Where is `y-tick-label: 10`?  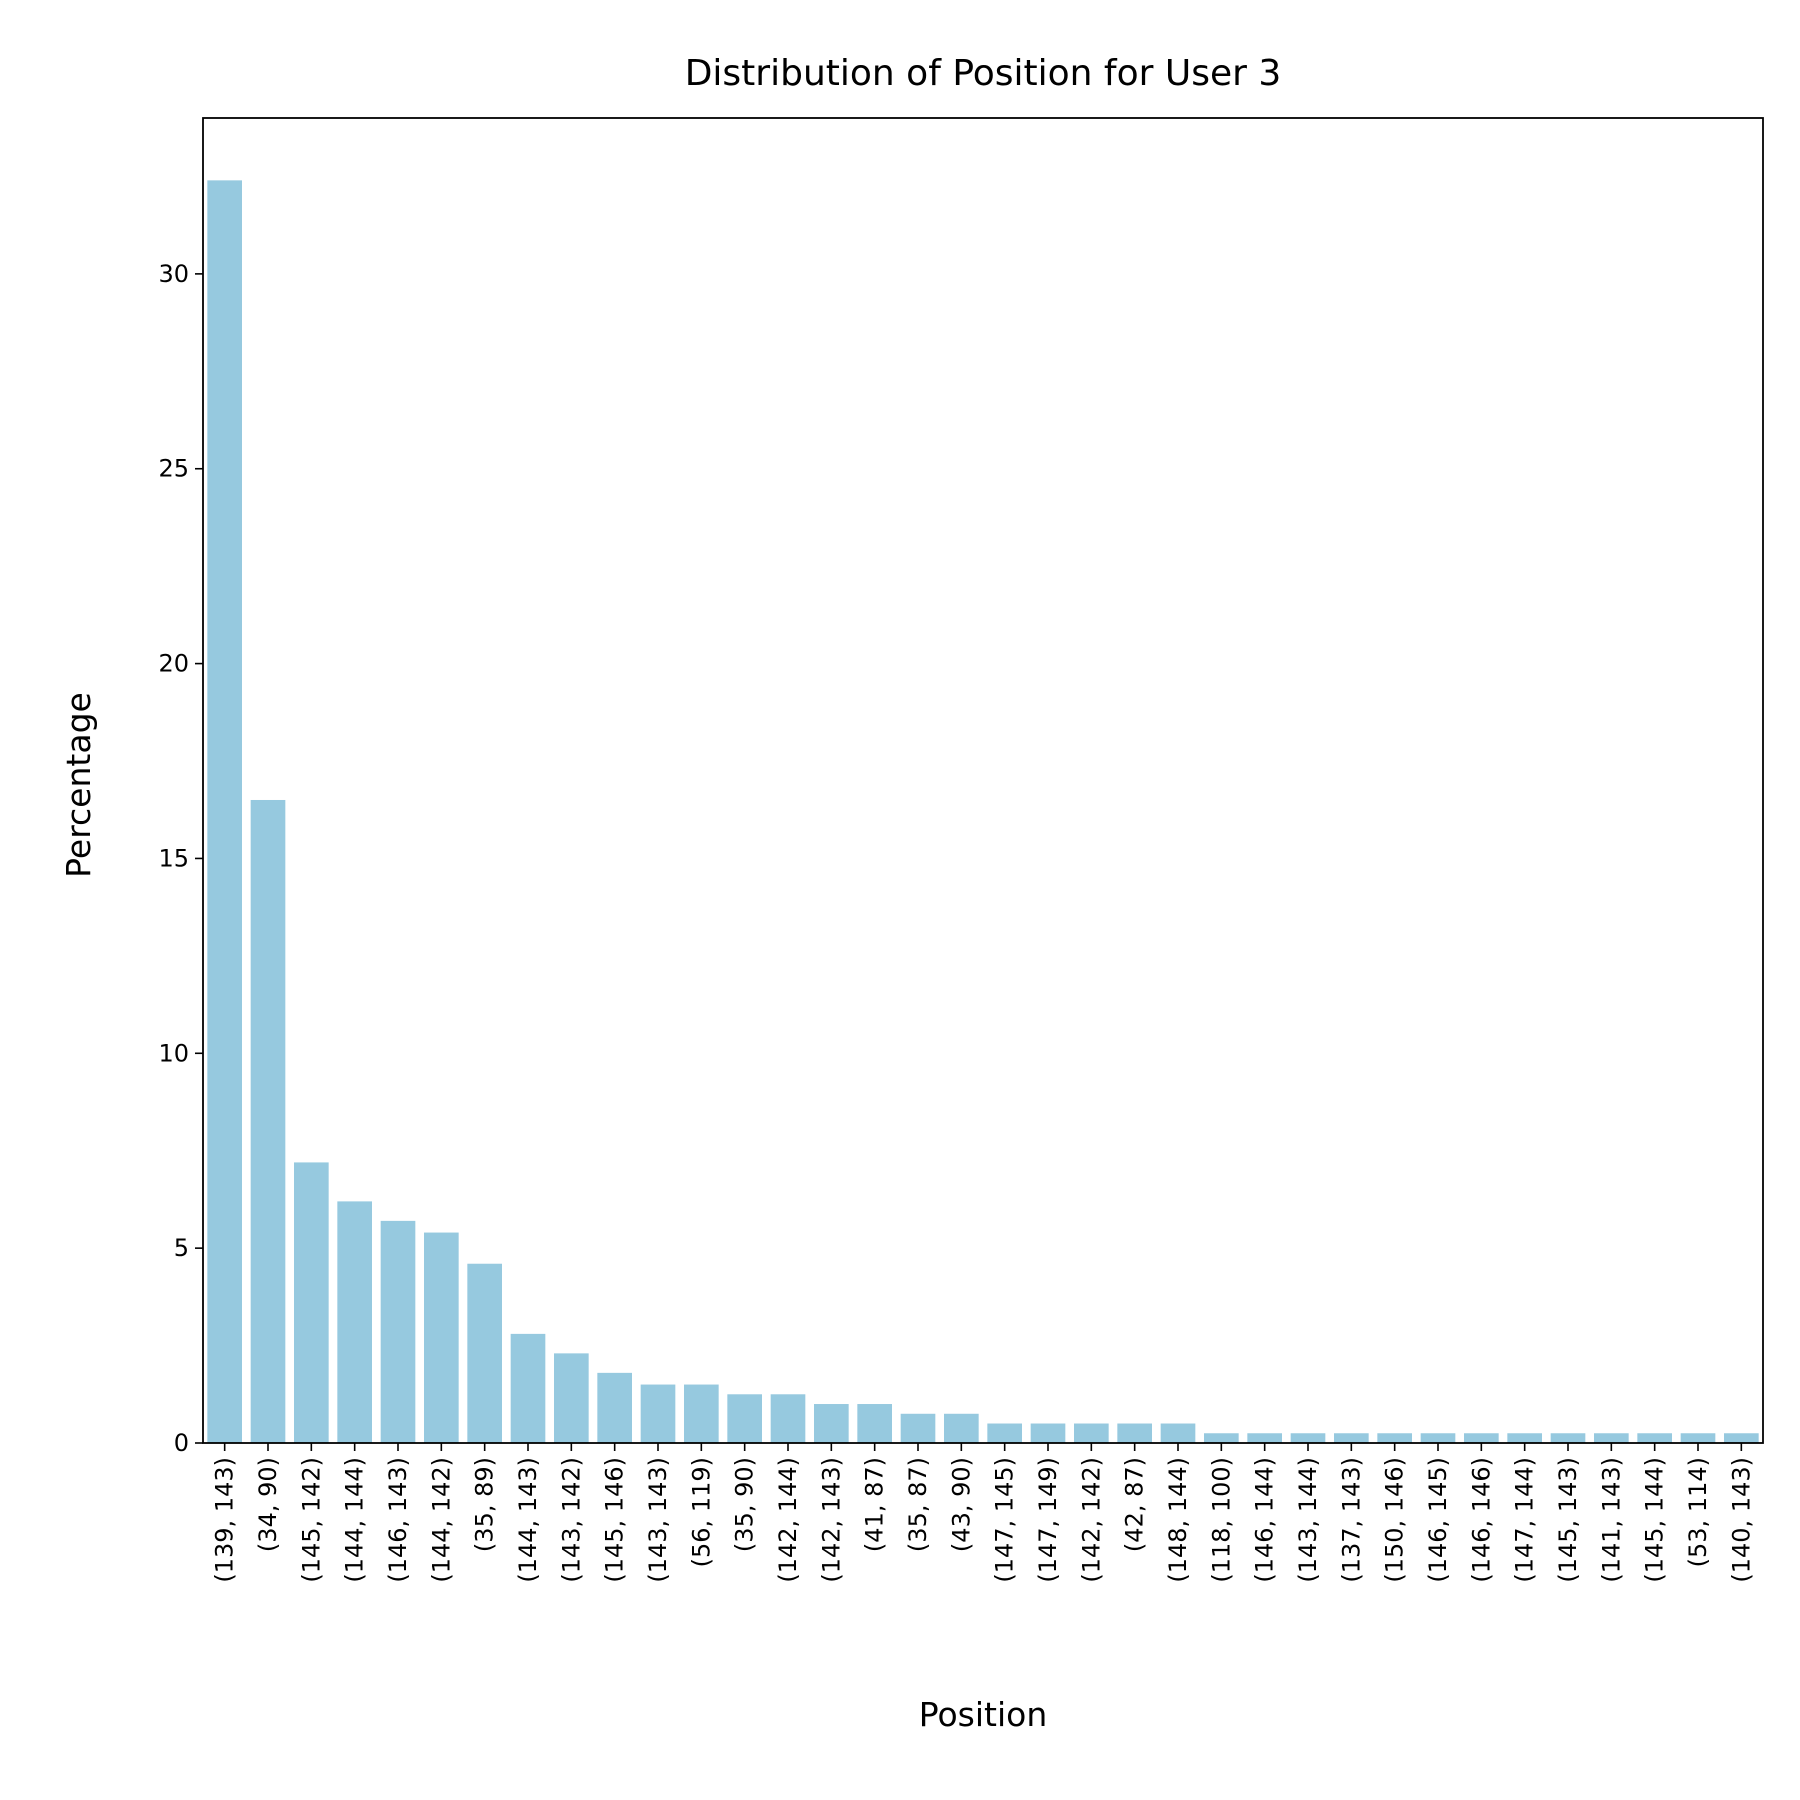 y-tick-label: 10 is located at coordinates (173, 1053).